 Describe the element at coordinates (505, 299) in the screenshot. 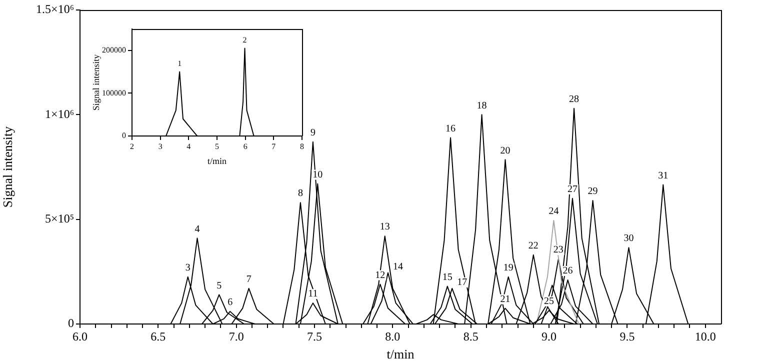

I see `annotation: 21` at that location.